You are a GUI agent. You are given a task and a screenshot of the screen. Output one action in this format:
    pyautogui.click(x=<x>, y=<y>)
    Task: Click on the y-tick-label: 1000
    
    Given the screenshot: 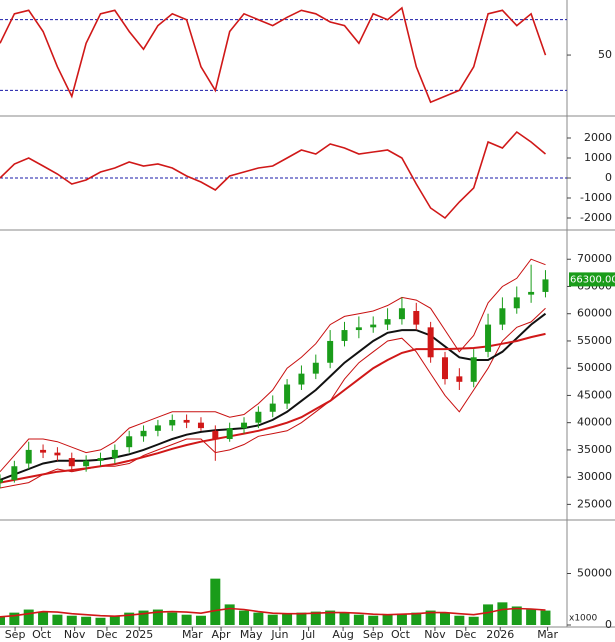 What is the action you would take?
    pyautogui.click(x=598, y=157)
    